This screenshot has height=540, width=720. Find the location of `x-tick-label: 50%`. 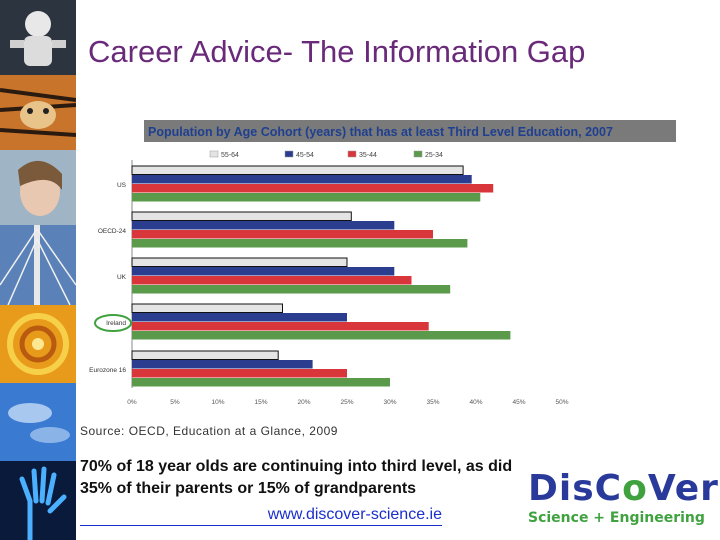

x-tick-label: 50% is located at coordinates (561, 402).